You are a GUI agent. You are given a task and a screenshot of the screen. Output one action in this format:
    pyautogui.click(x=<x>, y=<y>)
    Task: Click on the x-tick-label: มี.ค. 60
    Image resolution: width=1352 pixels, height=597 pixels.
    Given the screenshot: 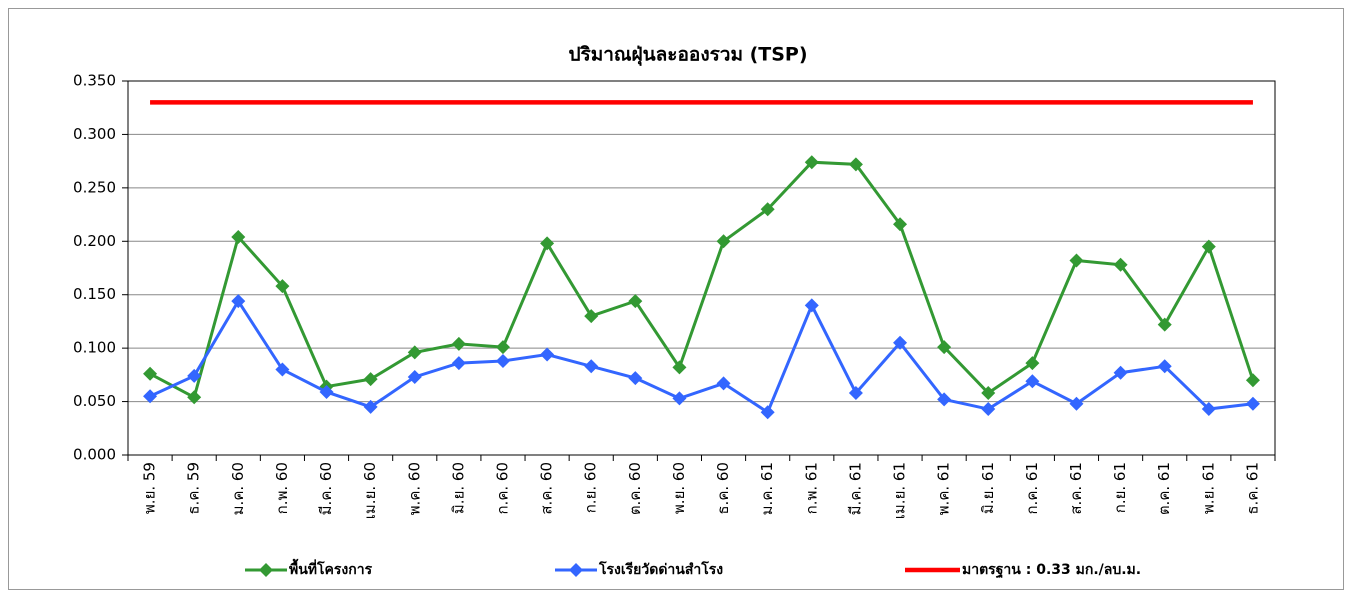 What is the action you would take?
    pyautogui.click(x=326, y=488)
    